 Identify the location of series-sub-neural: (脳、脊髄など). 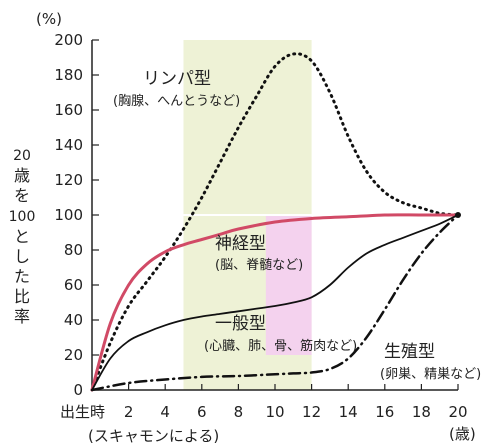
(259, 265).